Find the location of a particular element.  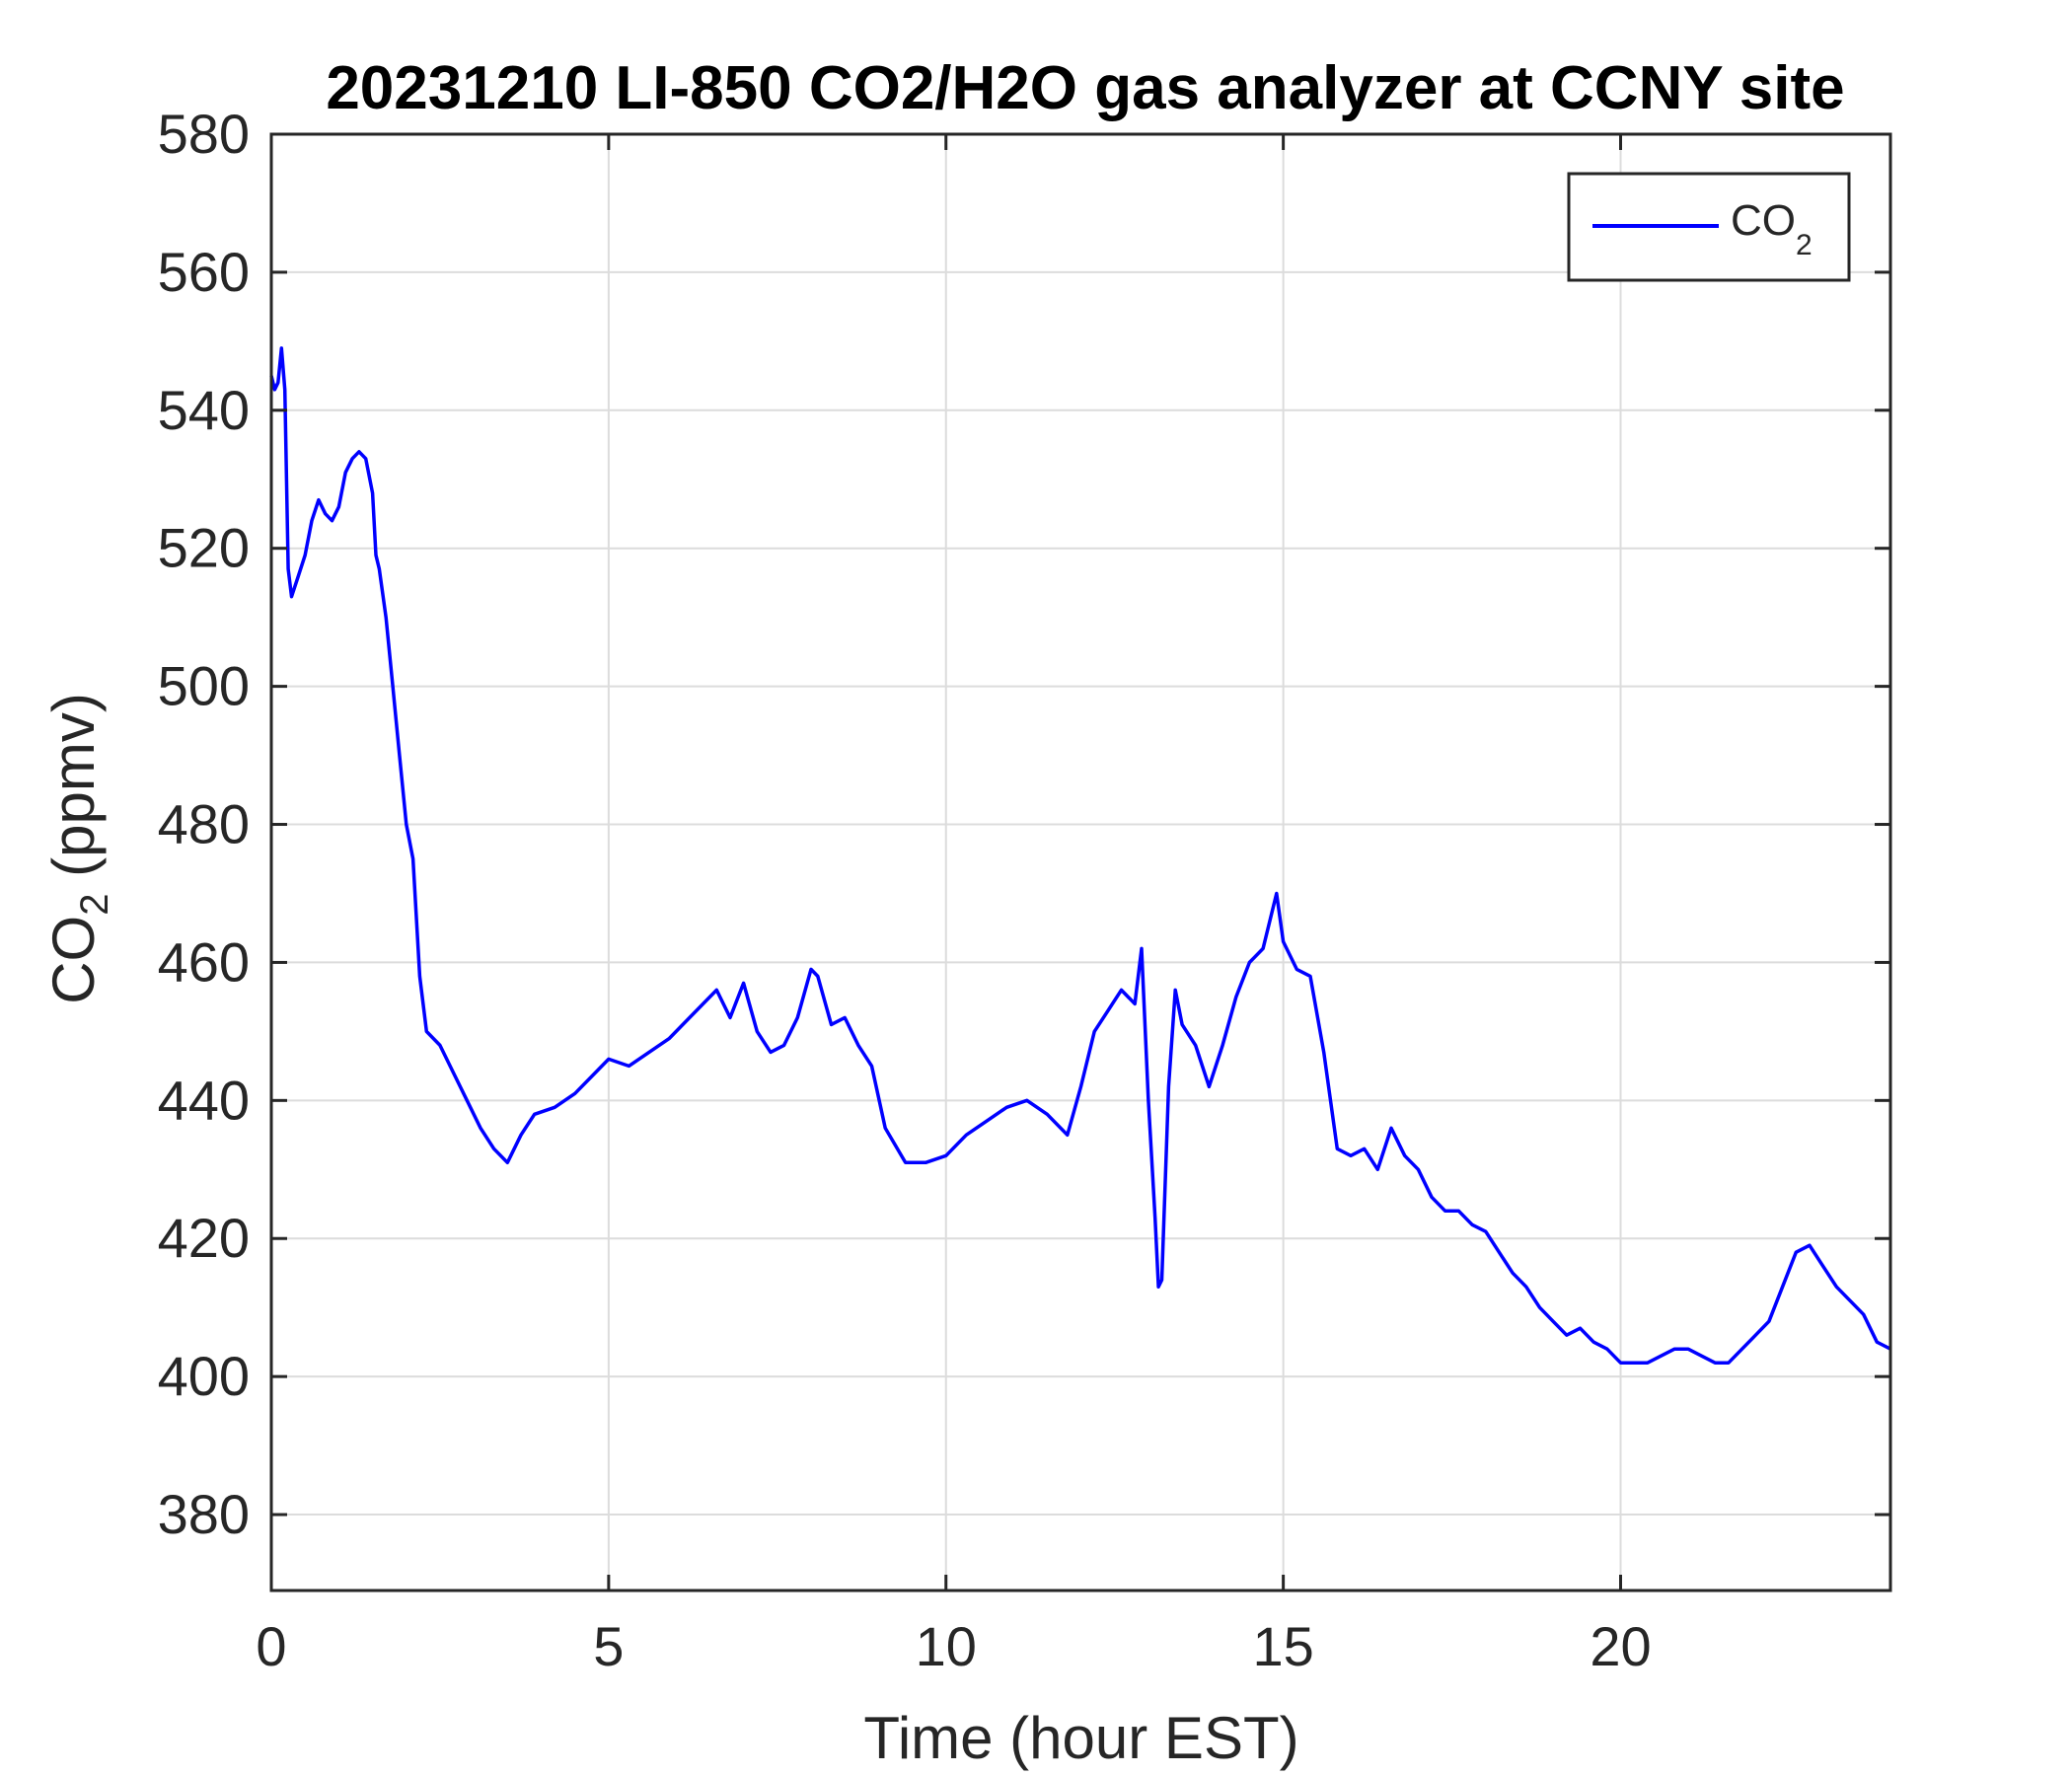

x-tick-label: 15 is located at coordinates (1283, 1646).